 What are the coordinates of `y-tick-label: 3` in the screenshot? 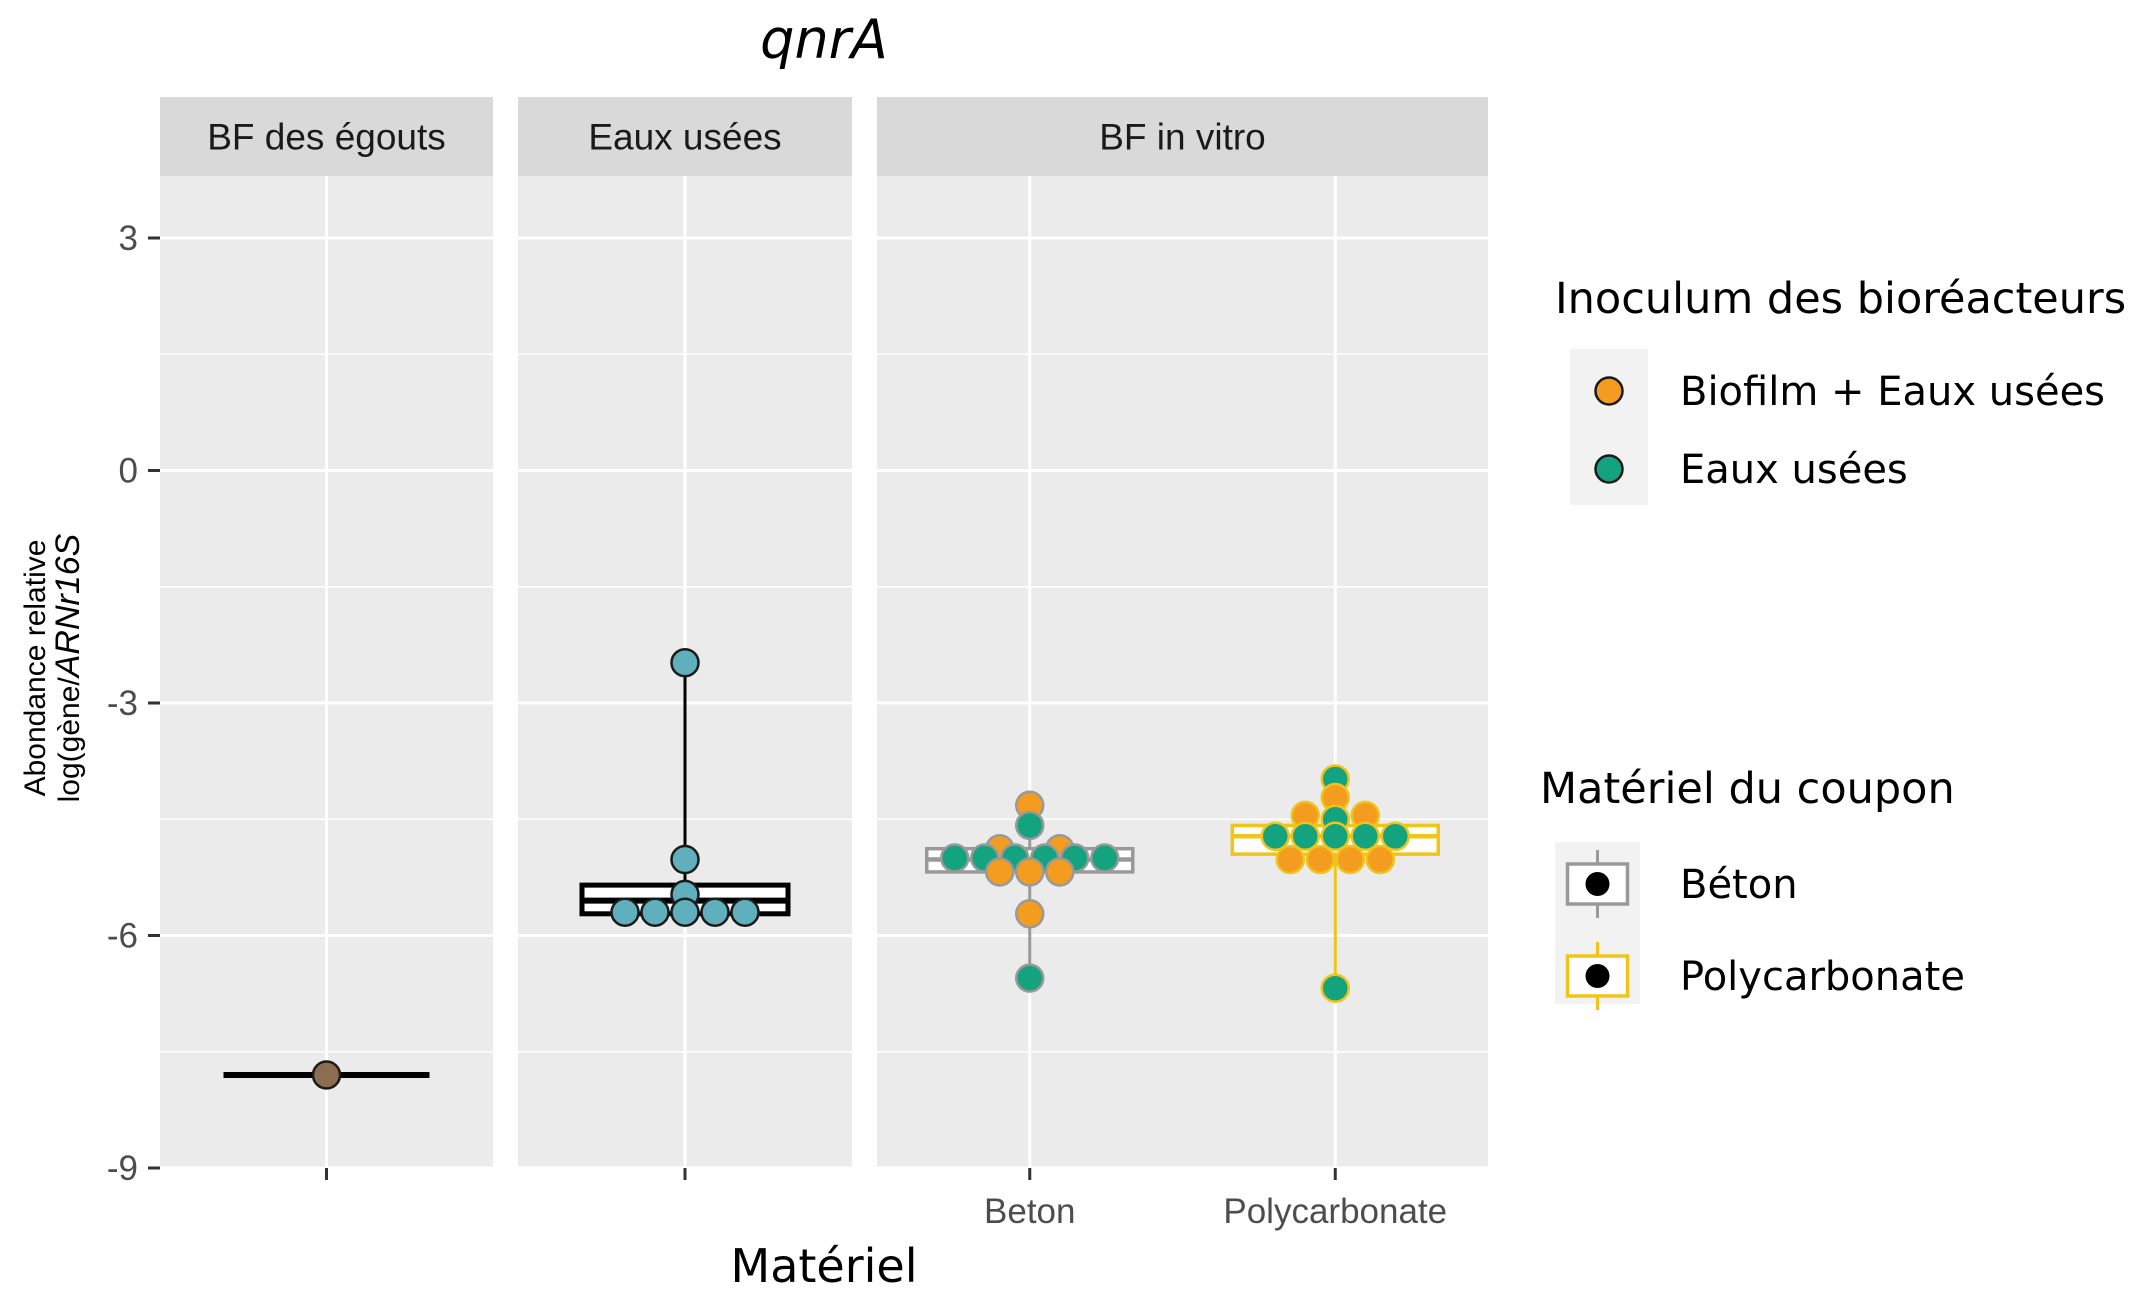 It's located at (128, 238).